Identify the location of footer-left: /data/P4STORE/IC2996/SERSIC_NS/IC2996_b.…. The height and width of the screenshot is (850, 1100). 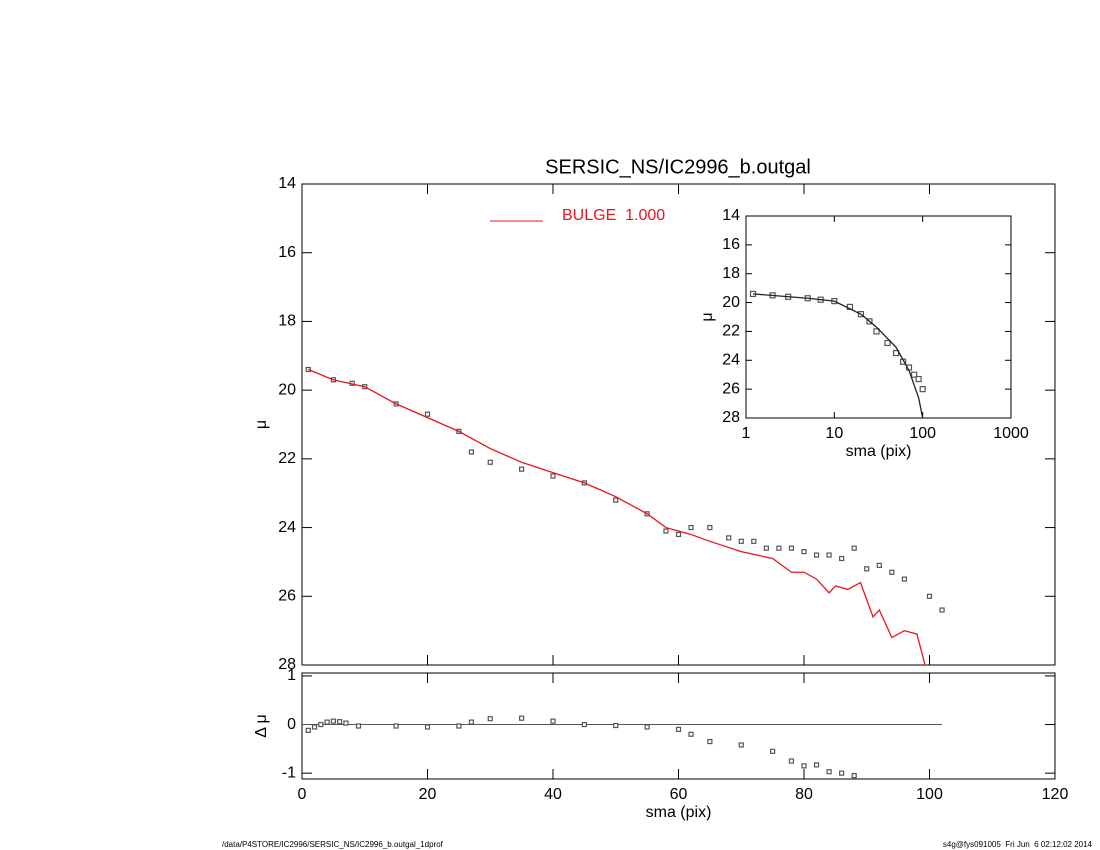
(333, 844).